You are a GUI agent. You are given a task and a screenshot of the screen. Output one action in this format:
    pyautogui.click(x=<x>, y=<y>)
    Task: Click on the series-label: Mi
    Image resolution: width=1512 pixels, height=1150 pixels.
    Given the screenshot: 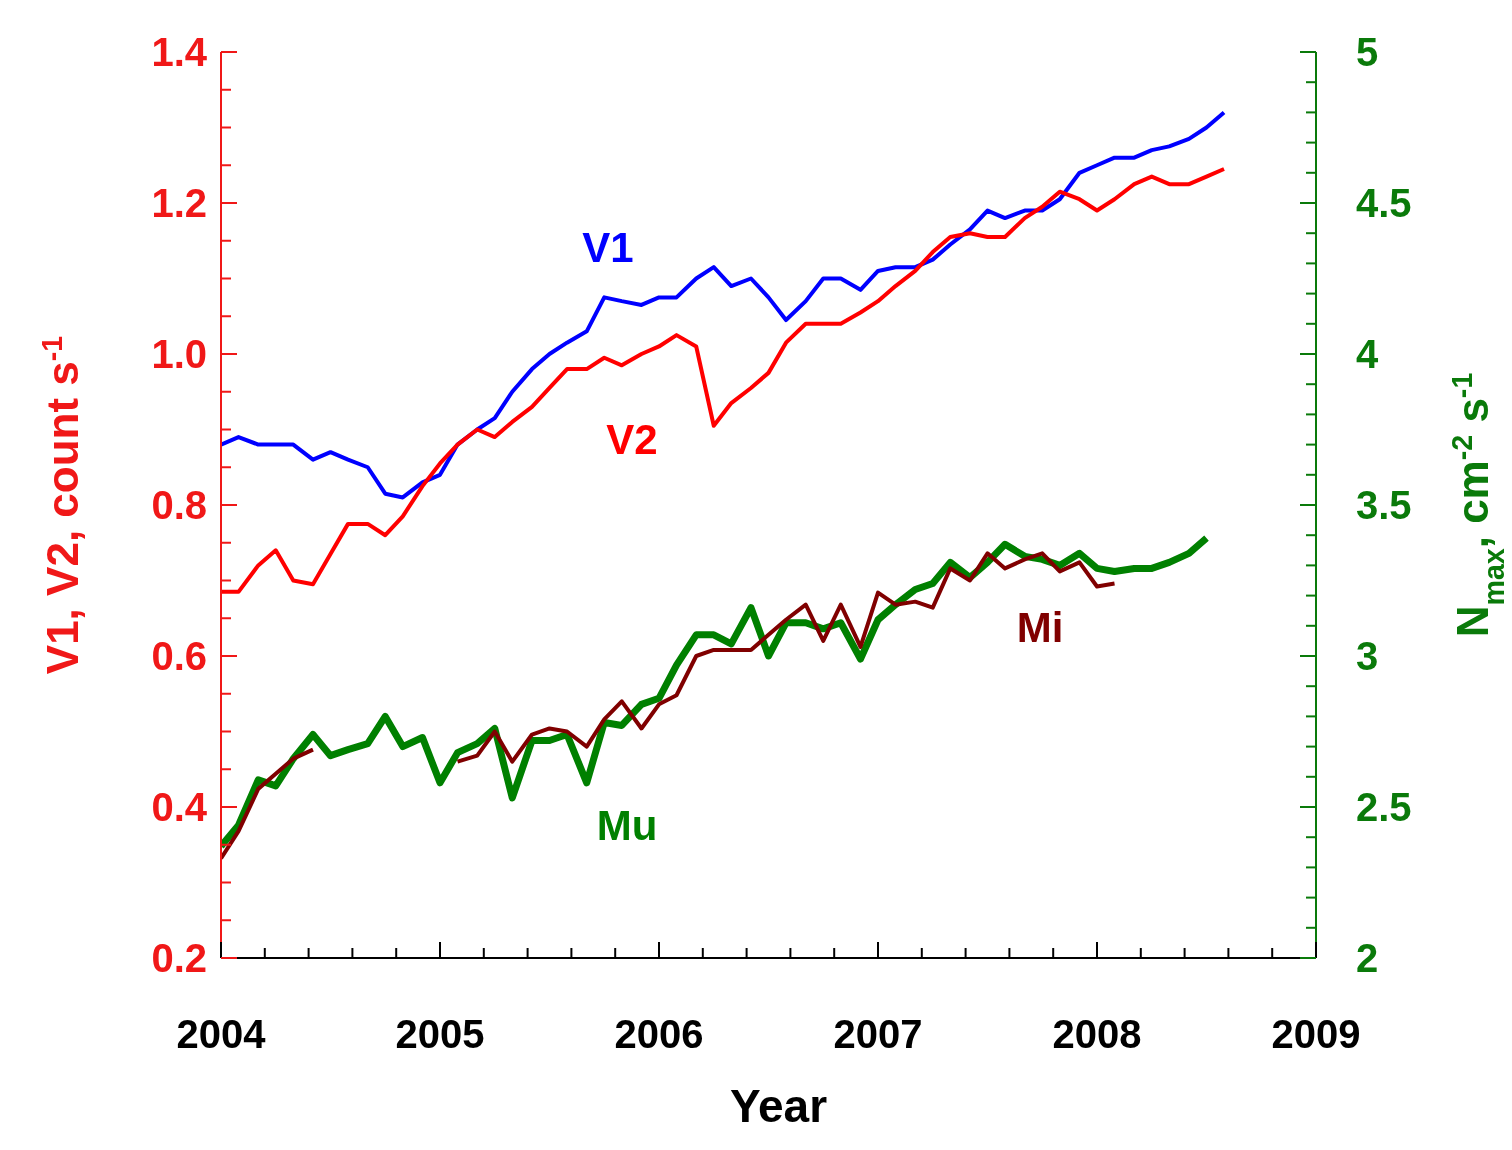 What is the action you would take?
    pyautogui.click(x=1040, y=627)
    